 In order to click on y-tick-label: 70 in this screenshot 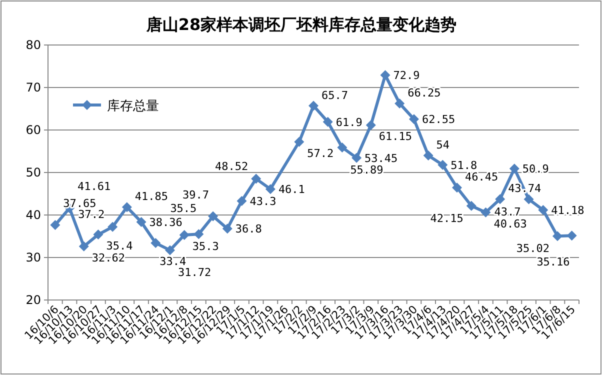, I will do `click(33, 87)`.